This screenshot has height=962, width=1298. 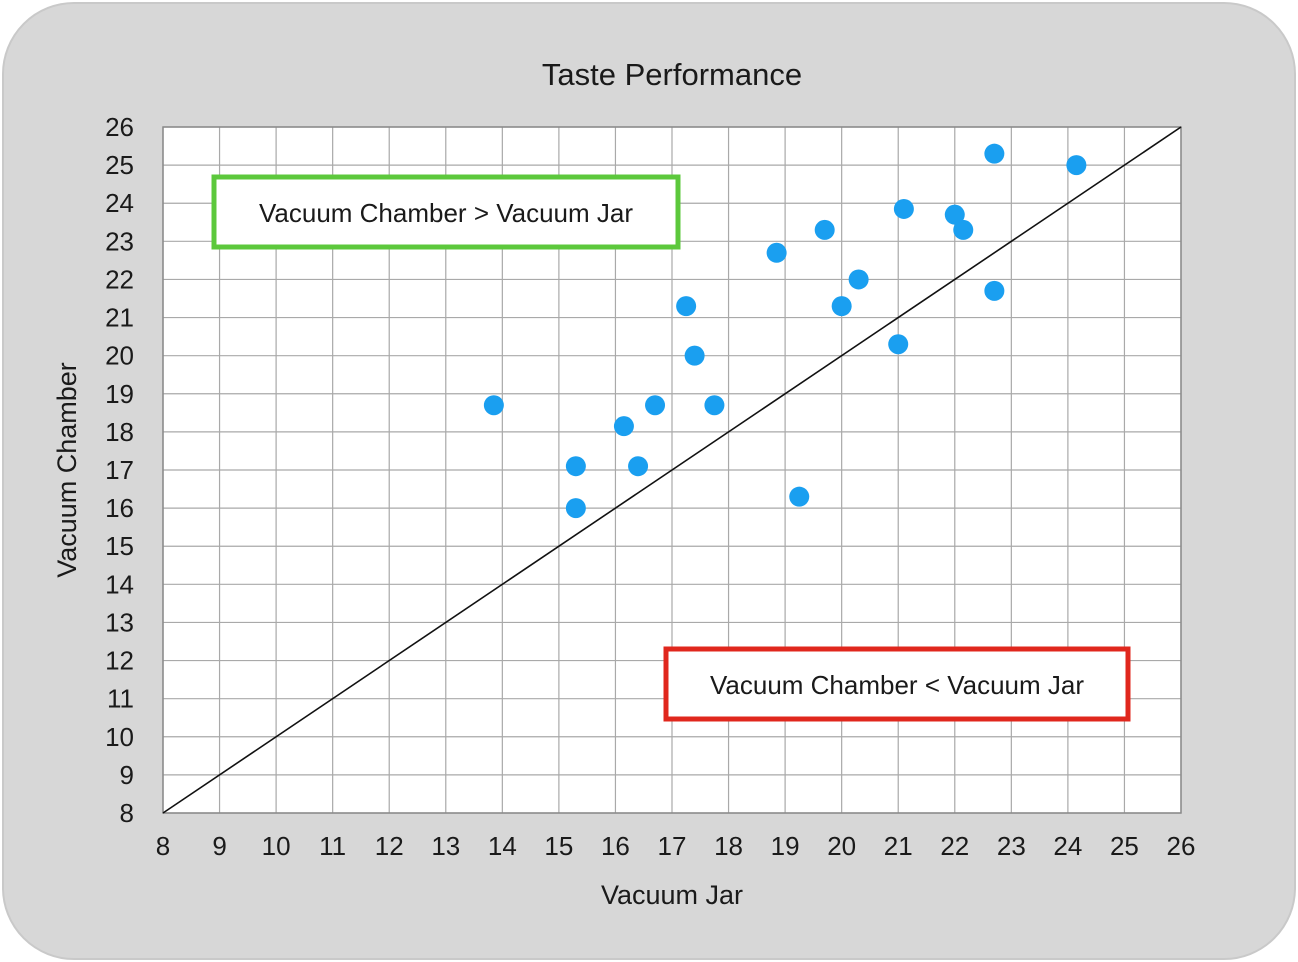 What do you see at coordinates (163, 846) in the screenshot?
I see `x-tick-label: 8` at bounding box center [163, 846].